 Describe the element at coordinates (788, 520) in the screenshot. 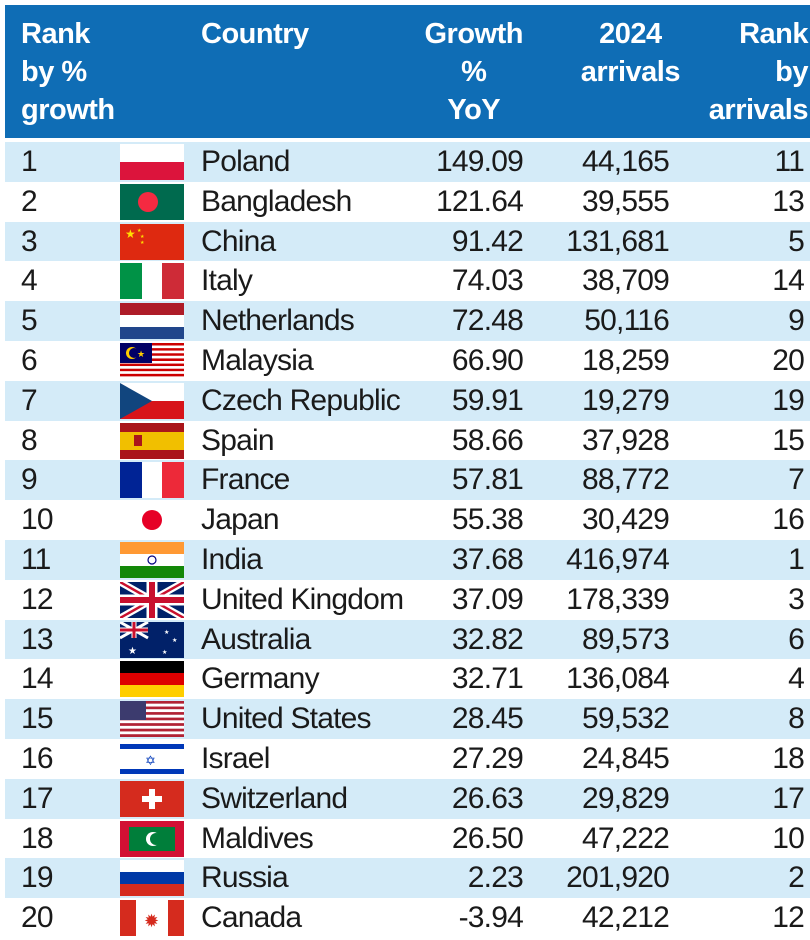

I see `rank-by-arrivals: 16` at that location.